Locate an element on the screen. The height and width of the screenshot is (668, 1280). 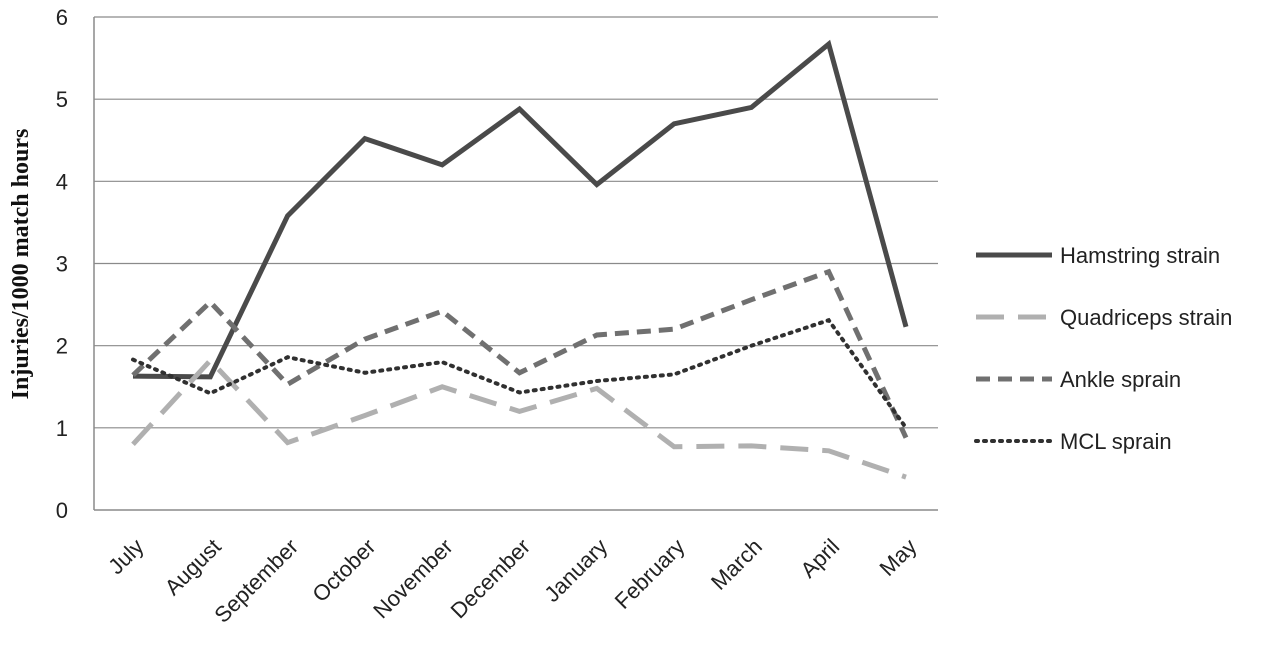
y-tick-label: 3 is located at coordinates (62, 264).